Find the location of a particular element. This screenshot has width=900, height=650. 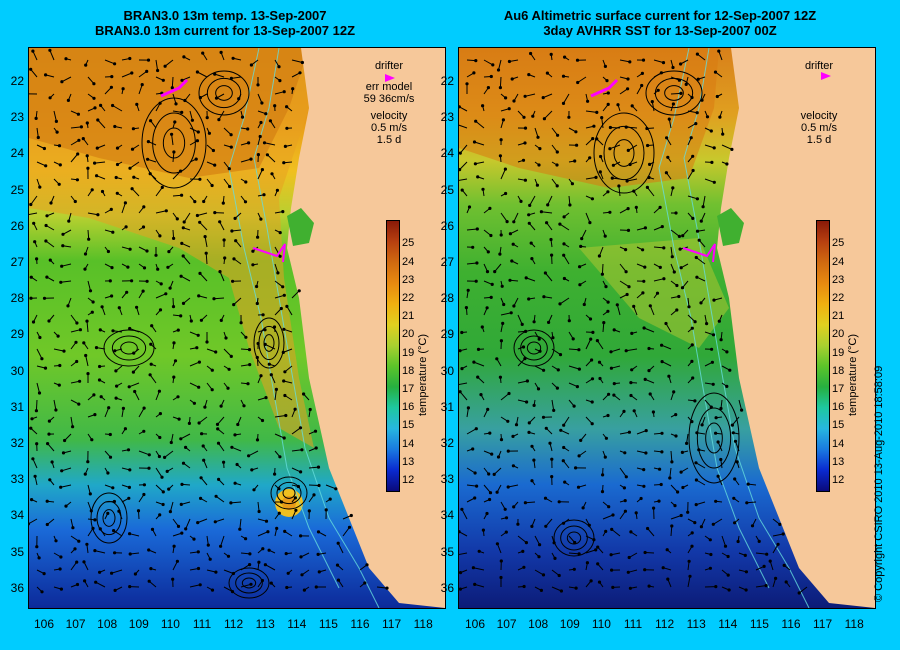

left-title-line2: BRAN3.0 13m current for 13-Sep-2007 12Z is located at coordinates (225, 30).